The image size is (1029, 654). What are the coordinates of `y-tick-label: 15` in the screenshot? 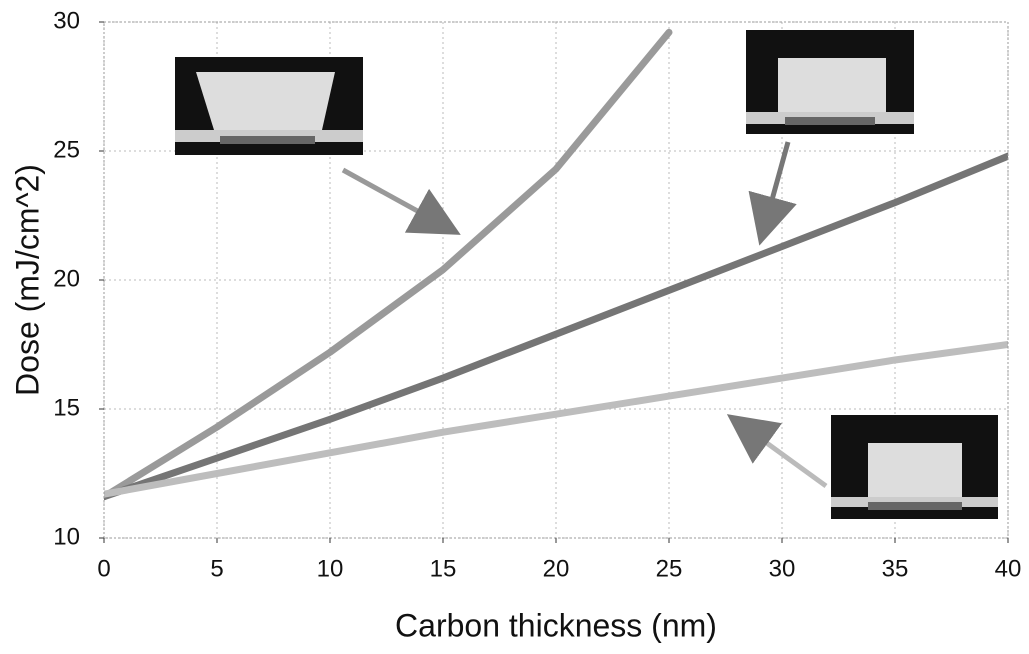 It's located at (66, 407).